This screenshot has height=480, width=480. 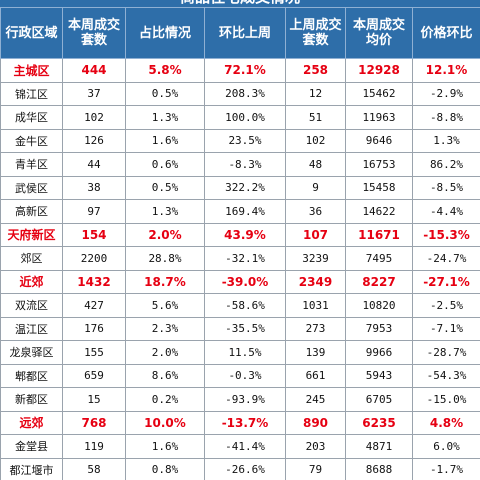 I want to click on district-cell: 郊区, so click(x=31, y=258).